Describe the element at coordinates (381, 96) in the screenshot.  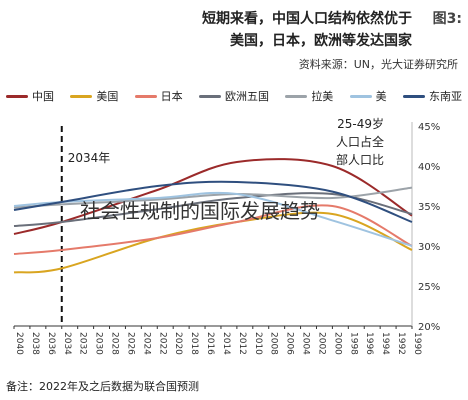
I see `legend-label: 美` at that location.